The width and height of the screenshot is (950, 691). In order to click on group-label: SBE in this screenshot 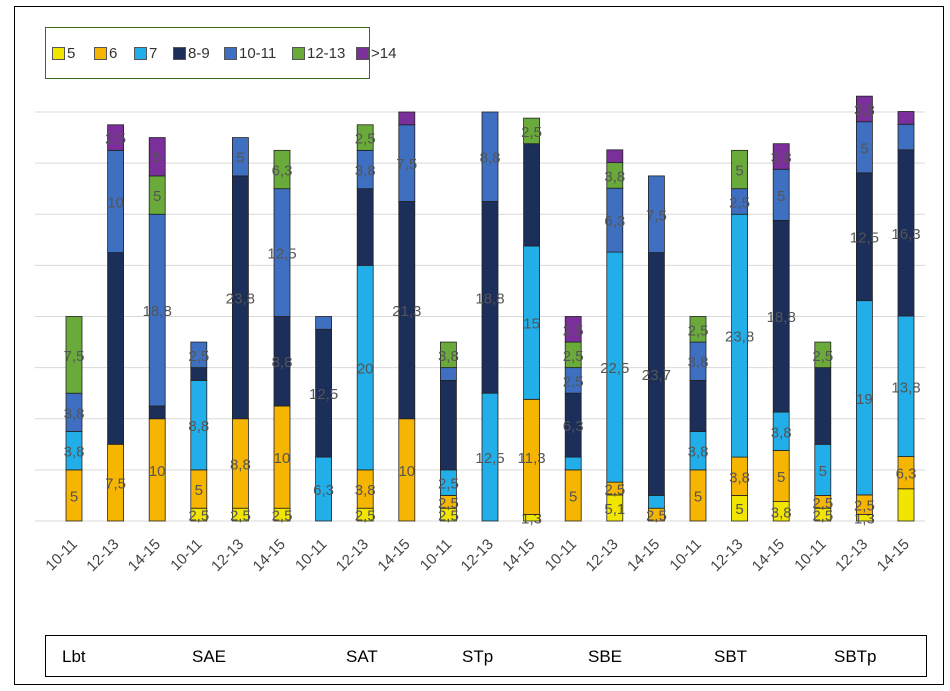, I will do `click(605, 656)`.